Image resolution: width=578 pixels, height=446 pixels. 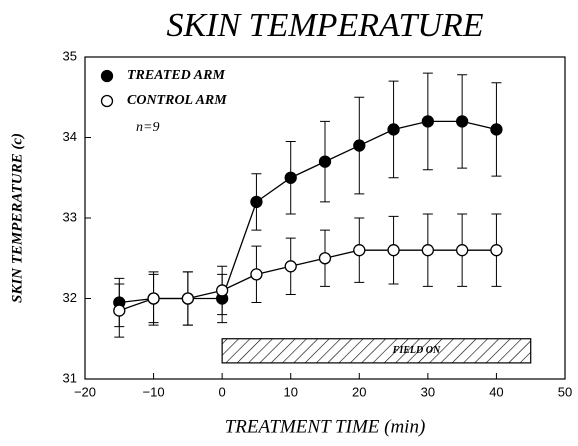 What do you see at coordinates (70, 377) in the screenshot?
I see `y-tick-label: 31` at bounding box center [70, 377].